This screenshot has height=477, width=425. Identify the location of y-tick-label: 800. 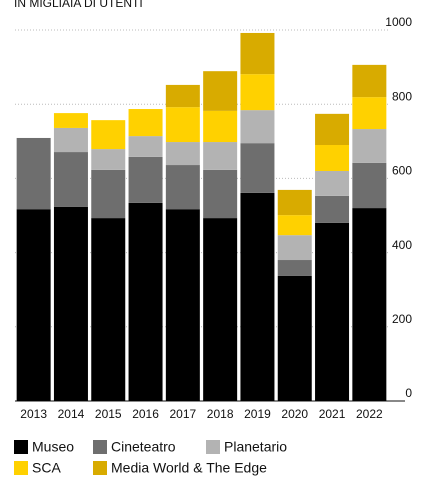
(402, 96).